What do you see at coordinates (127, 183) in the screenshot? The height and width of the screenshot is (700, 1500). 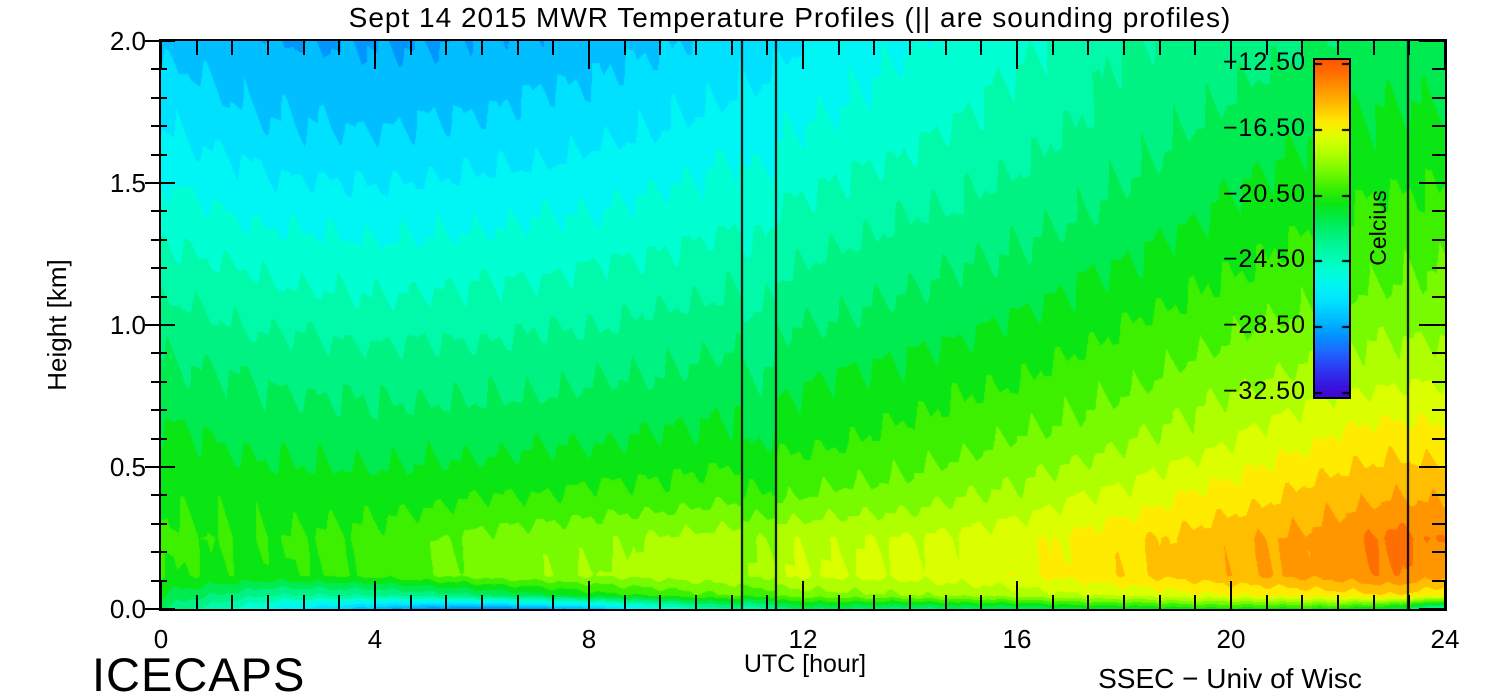 I see `y-tick-label: 1.5` at bounding box center [127, 183].